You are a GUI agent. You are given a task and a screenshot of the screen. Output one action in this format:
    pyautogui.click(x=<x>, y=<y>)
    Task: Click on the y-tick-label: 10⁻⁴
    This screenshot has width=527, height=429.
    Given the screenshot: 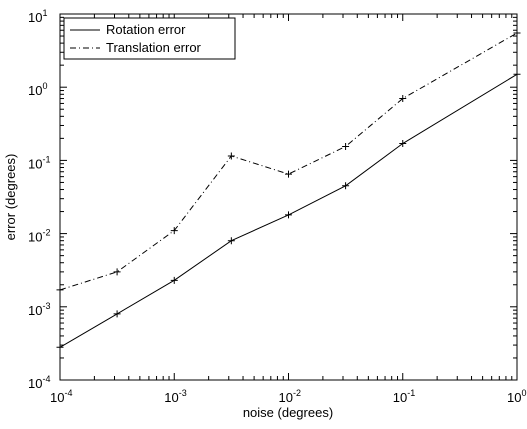 What is the action you would take?
    pyautogui.click(x=39, y=382)
    